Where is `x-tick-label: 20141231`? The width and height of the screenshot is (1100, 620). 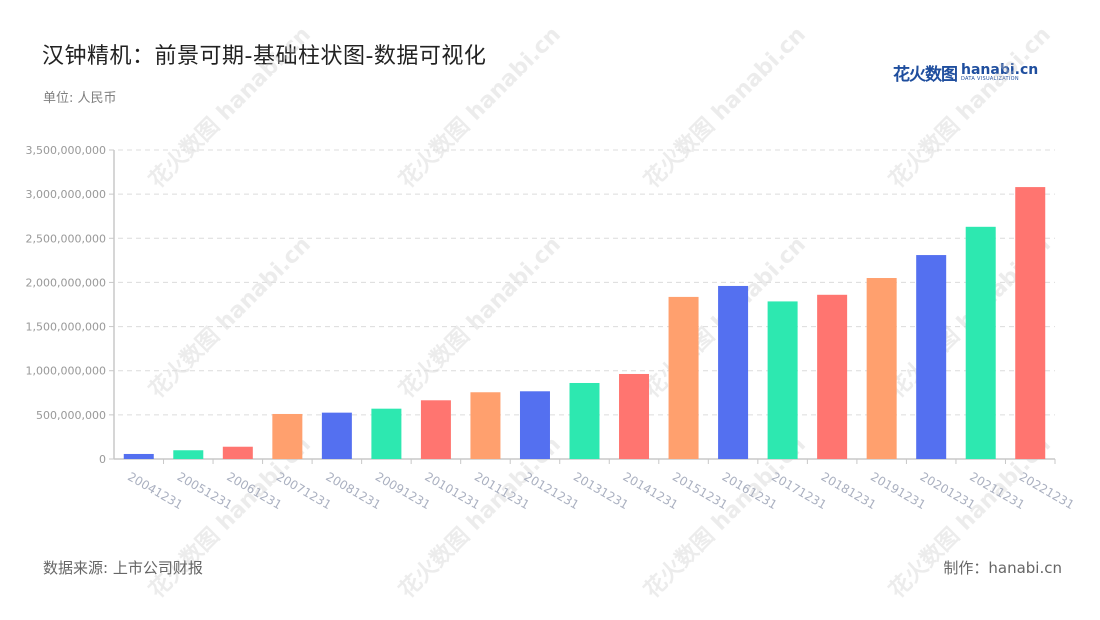
x-tick-label: 20141231 is located at coordinates (651, 490).